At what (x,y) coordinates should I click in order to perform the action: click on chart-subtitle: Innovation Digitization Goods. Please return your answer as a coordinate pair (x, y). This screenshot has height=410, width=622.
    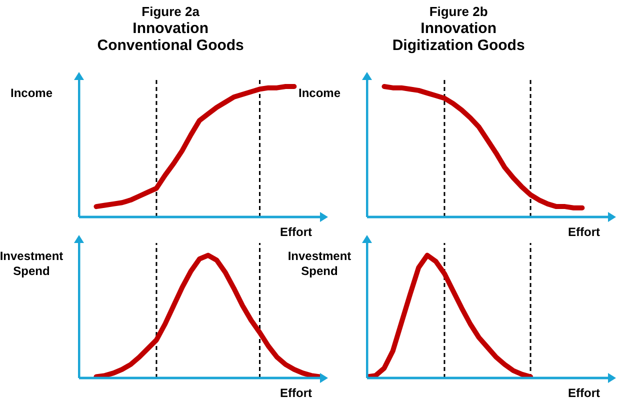
    Looking at the image, I should click on (458, 37).